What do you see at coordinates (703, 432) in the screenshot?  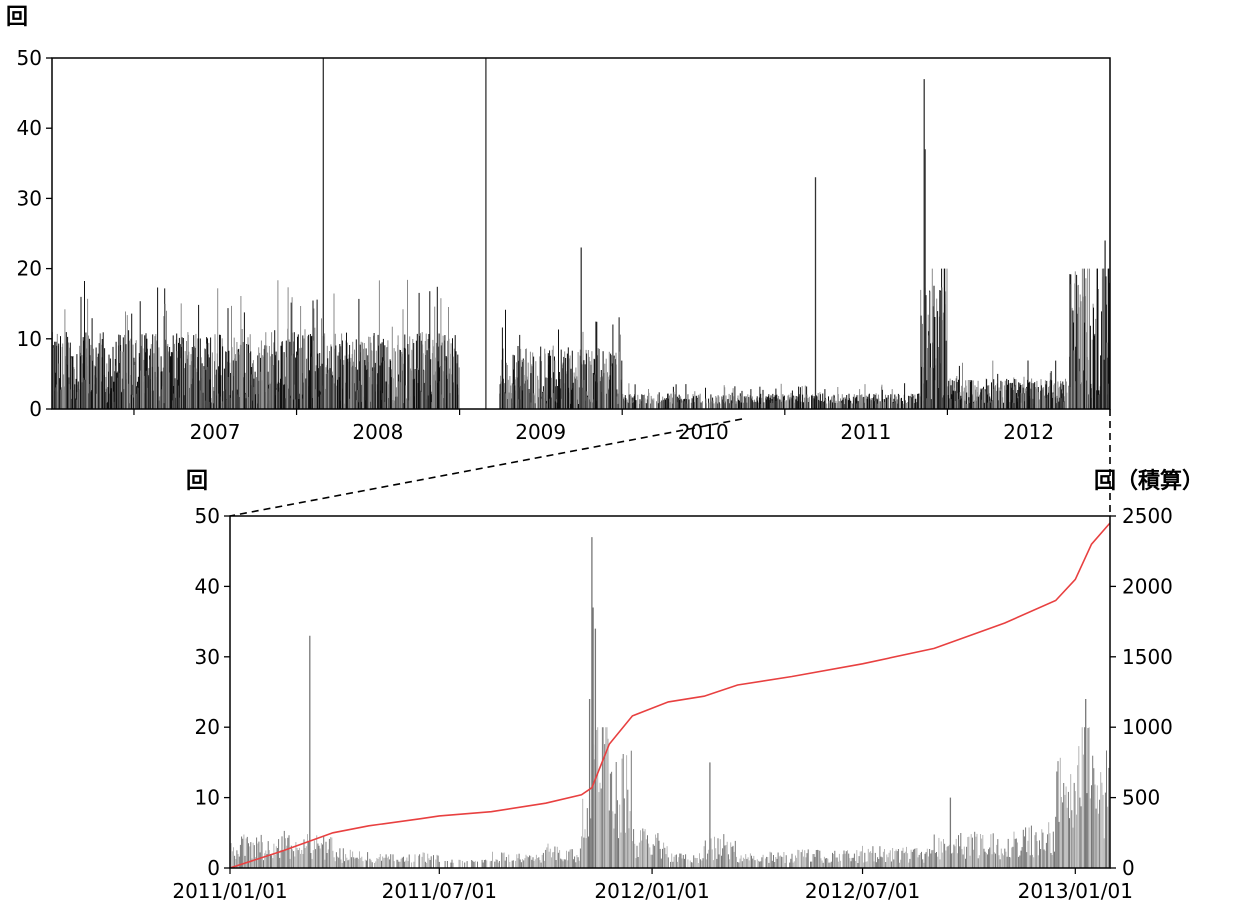 I see `x-tick-label: 2010` at bounding box center [703, 432].